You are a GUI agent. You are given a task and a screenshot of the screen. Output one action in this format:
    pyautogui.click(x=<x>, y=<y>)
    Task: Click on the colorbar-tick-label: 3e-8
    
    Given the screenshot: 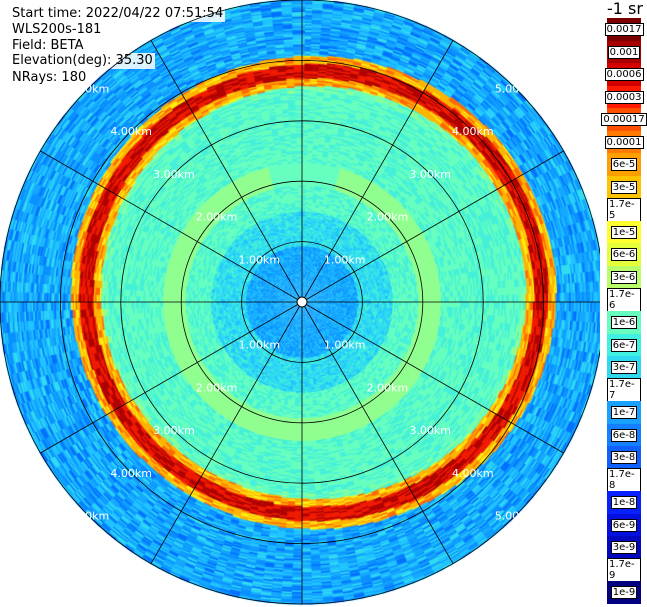 What is the action you would take?
    pyautogui.click(x=624, y=458)
    